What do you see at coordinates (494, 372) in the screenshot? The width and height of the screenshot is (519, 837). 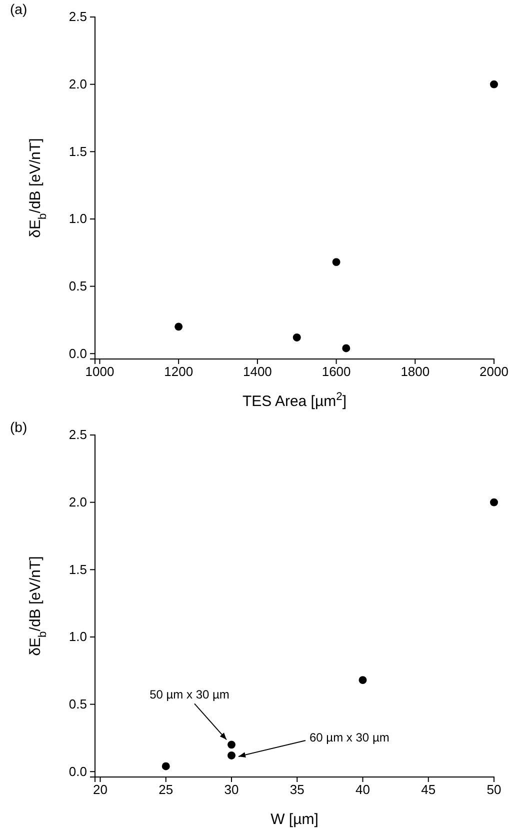 I see `x-tick-label: 2000` at bounding box center [494, 372].